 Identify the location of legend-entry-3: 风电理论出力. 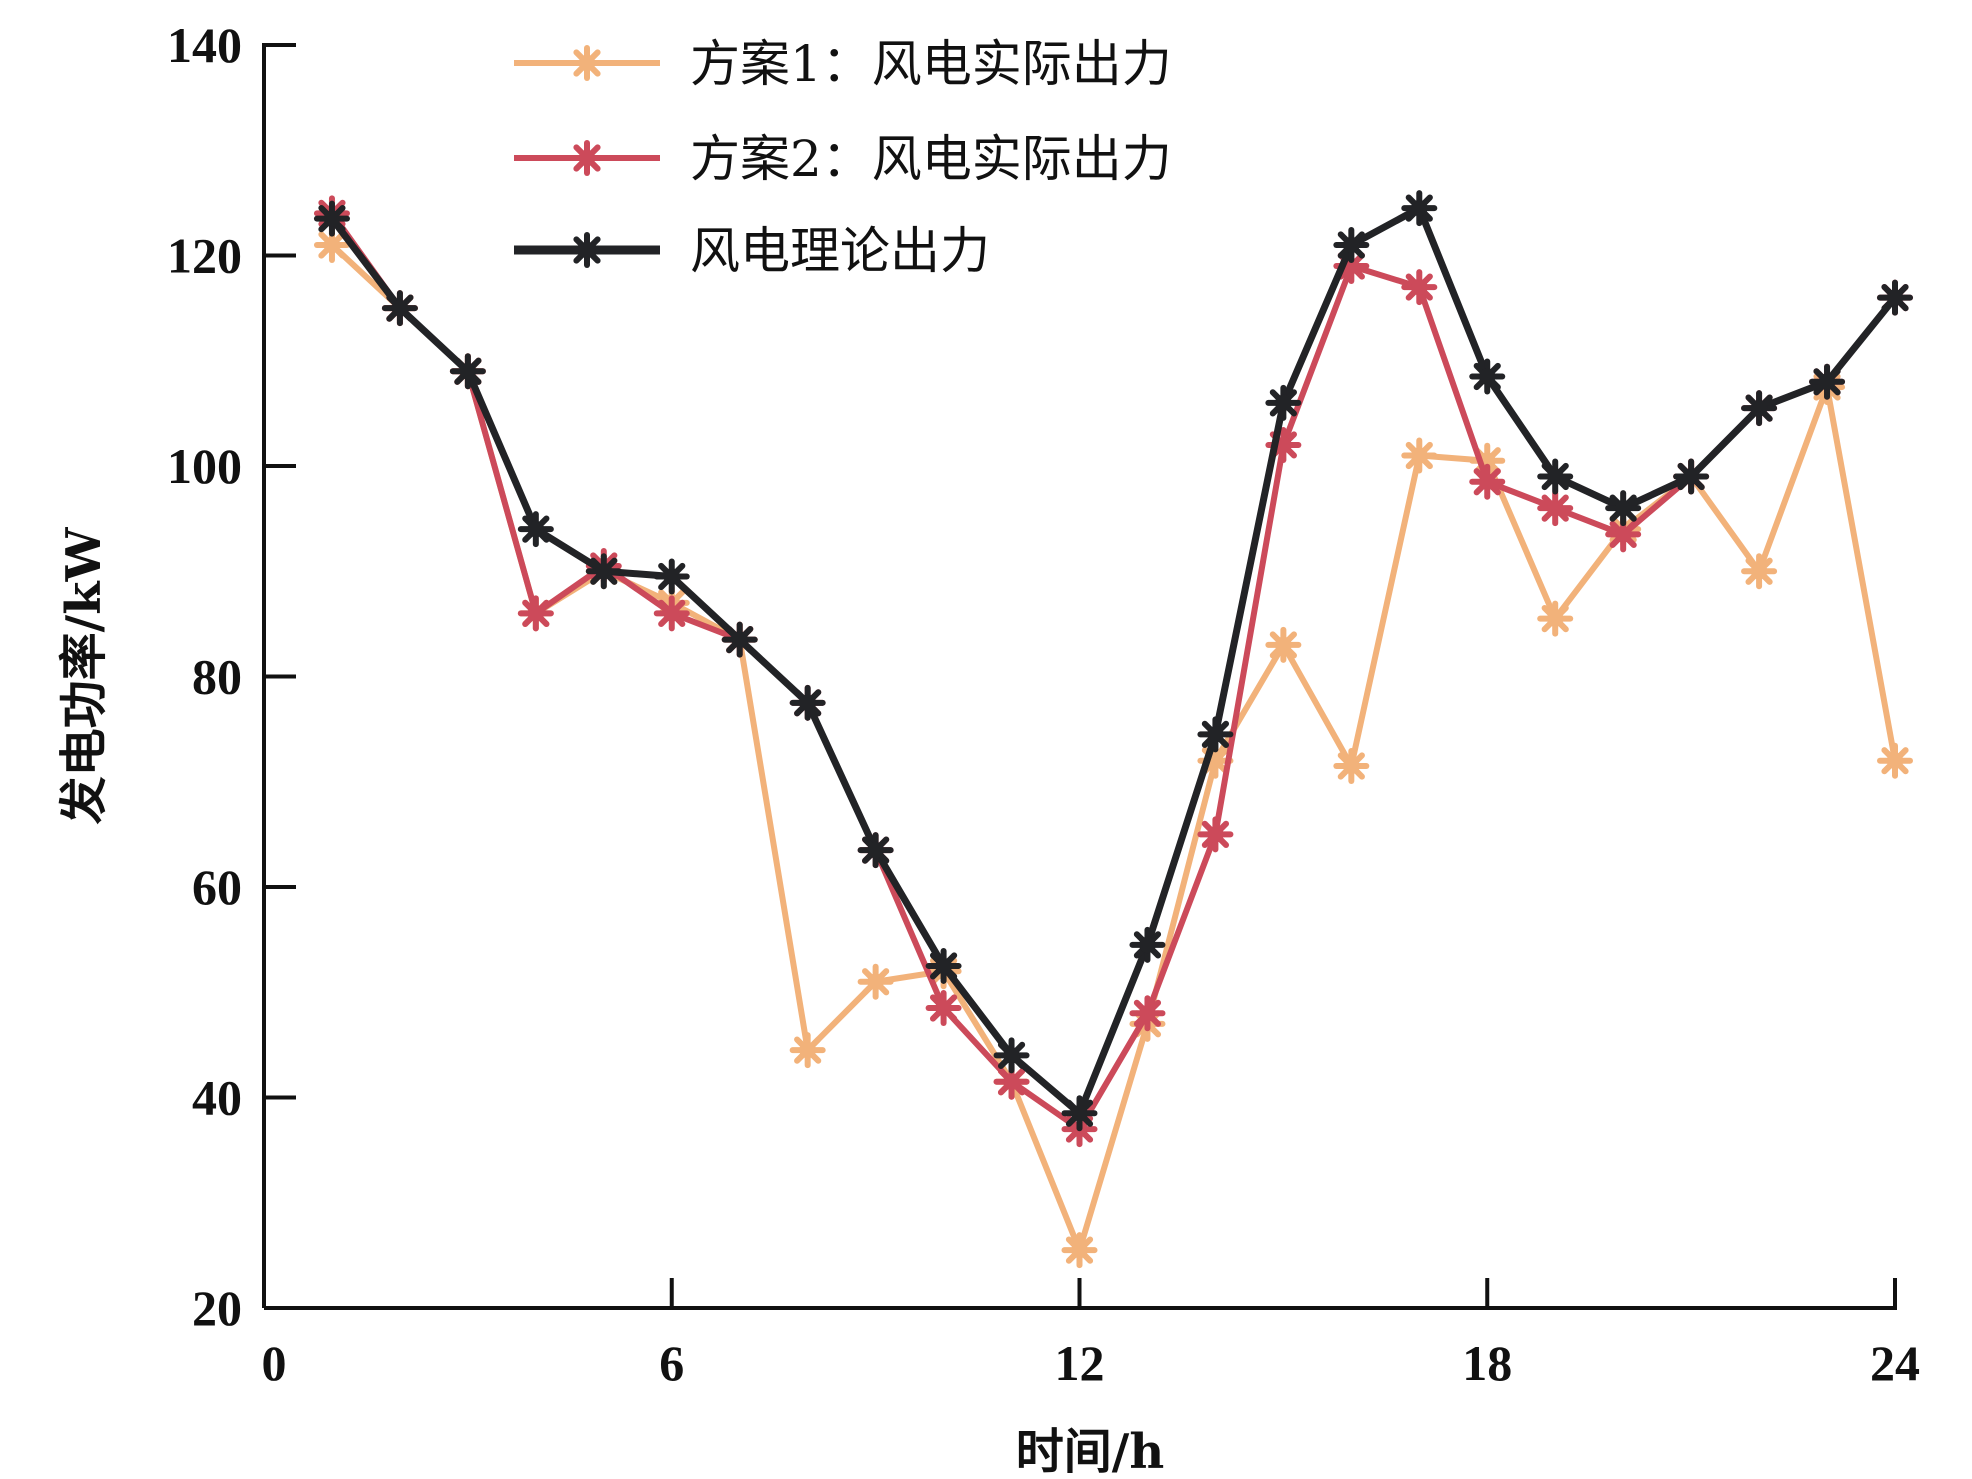
(752, 251).